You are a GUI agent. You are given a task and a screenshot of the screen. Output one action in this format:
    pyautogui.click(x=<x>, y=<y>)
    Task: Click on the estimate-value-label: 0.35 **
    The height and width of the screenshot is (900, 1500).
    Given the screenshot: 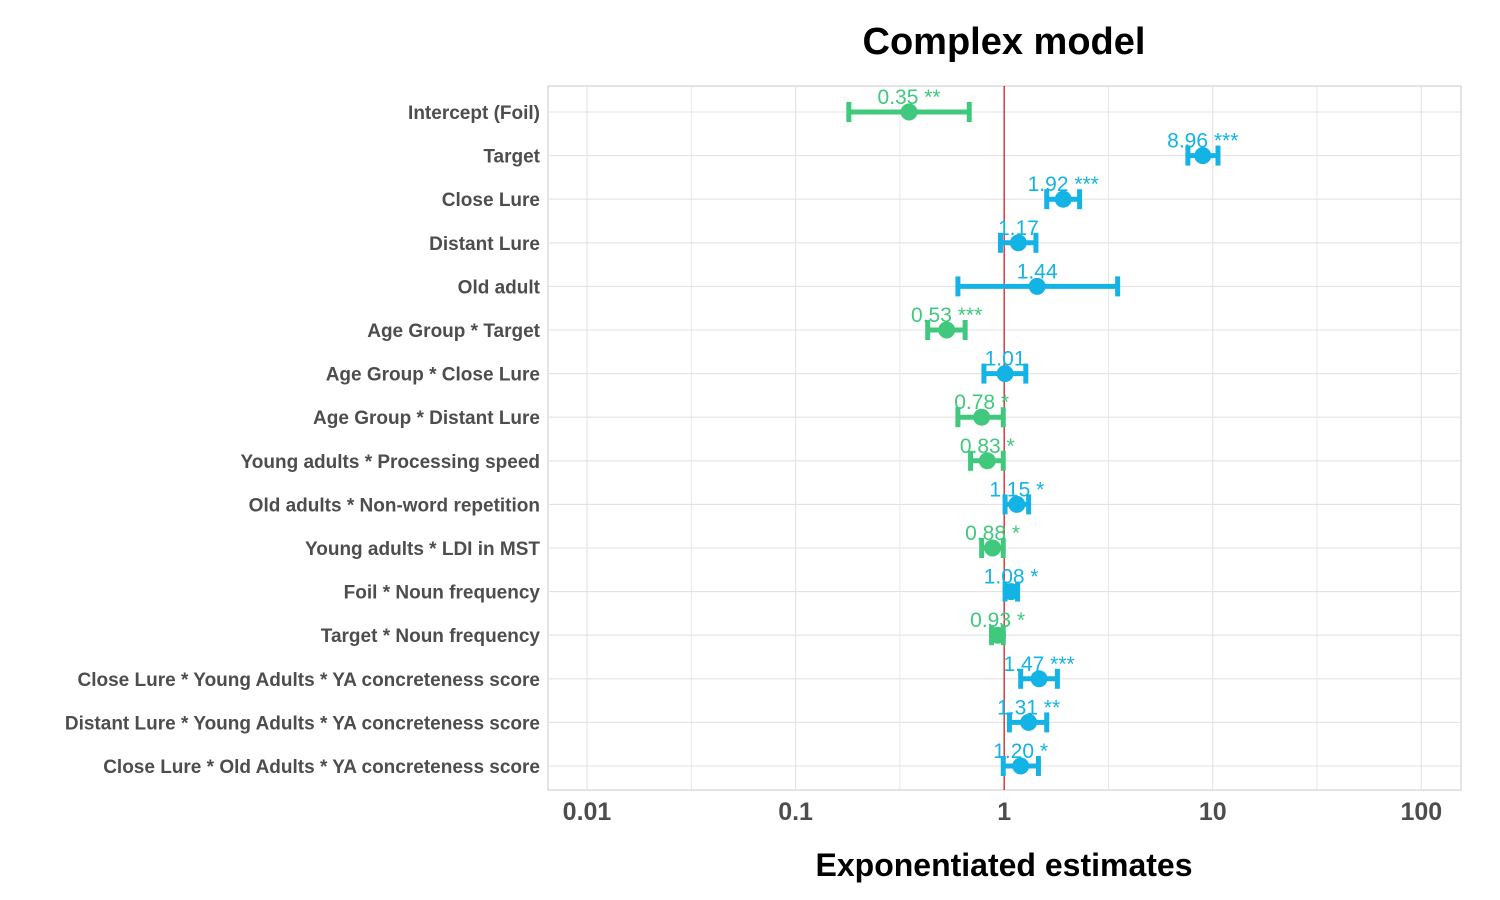 What is the action you would take?
    pyautogui.click(x=909, y=97)
    